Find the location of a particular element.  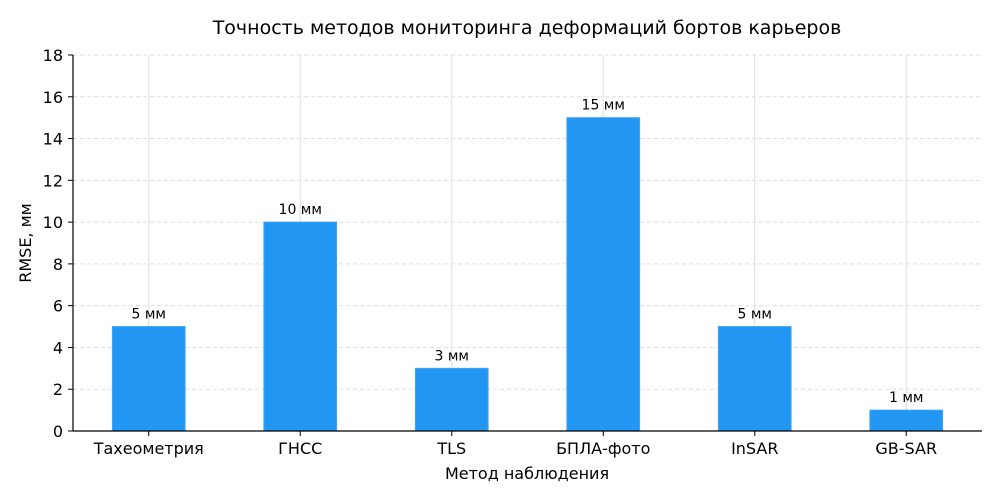

bar-value-label: 3 мм is located at coordinates (452, 356).